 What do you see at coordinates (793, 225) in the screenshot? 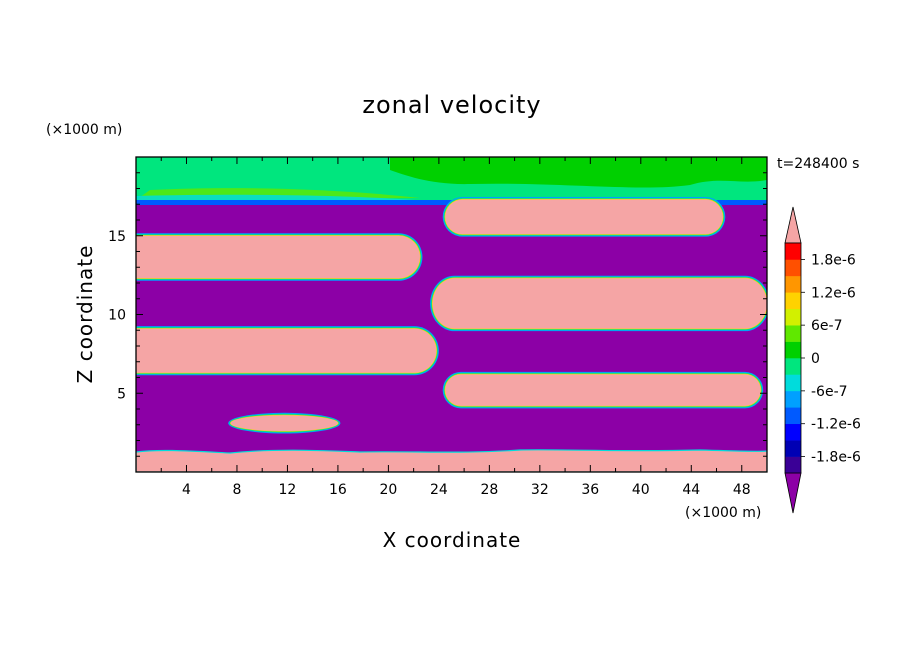
I see `colorbar-max-arrow` at bounding box center [793, 225].